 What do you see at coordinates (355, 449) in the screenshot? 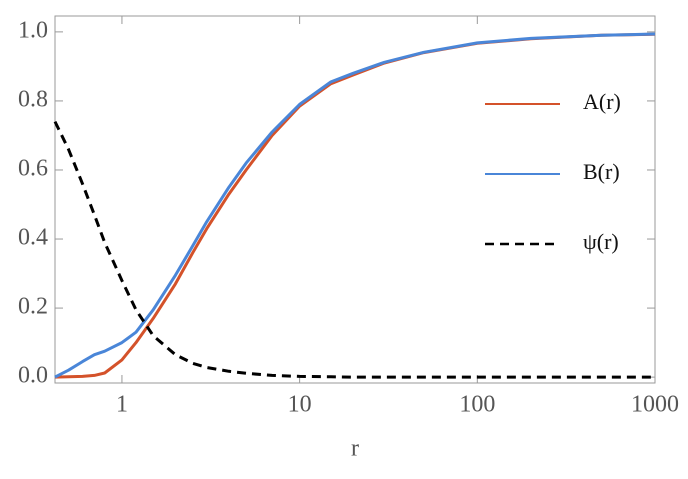
I see `x-axis-label: r` at bounding box center [355, 449].